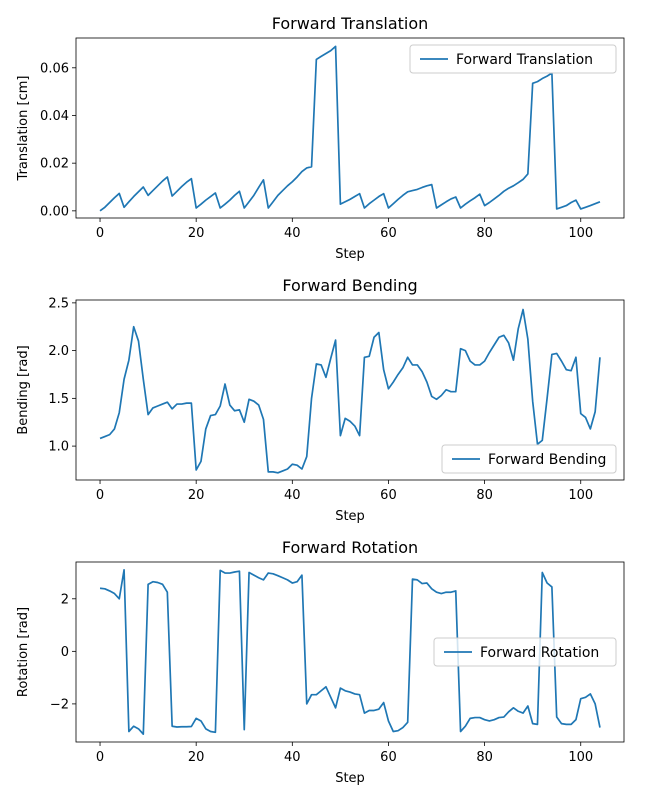 Image resolution: width=652 pixels, height=800 pixels. Describe the element at coordinates (58, 303) in the screenshot. I see `y-tick-label: 2.5` at that location.